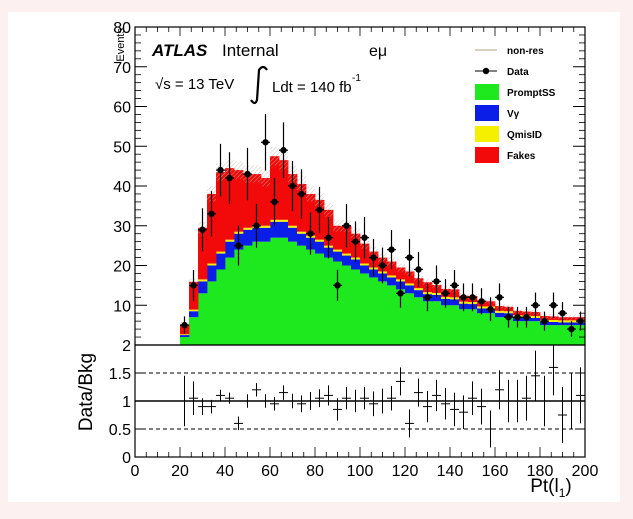 Image resolution: width=633 pixels, height=519 pixels. Describe the element at coordinates (495, 471) in the screenshot. I see `ratio-x-tick-label: 160` at that location.